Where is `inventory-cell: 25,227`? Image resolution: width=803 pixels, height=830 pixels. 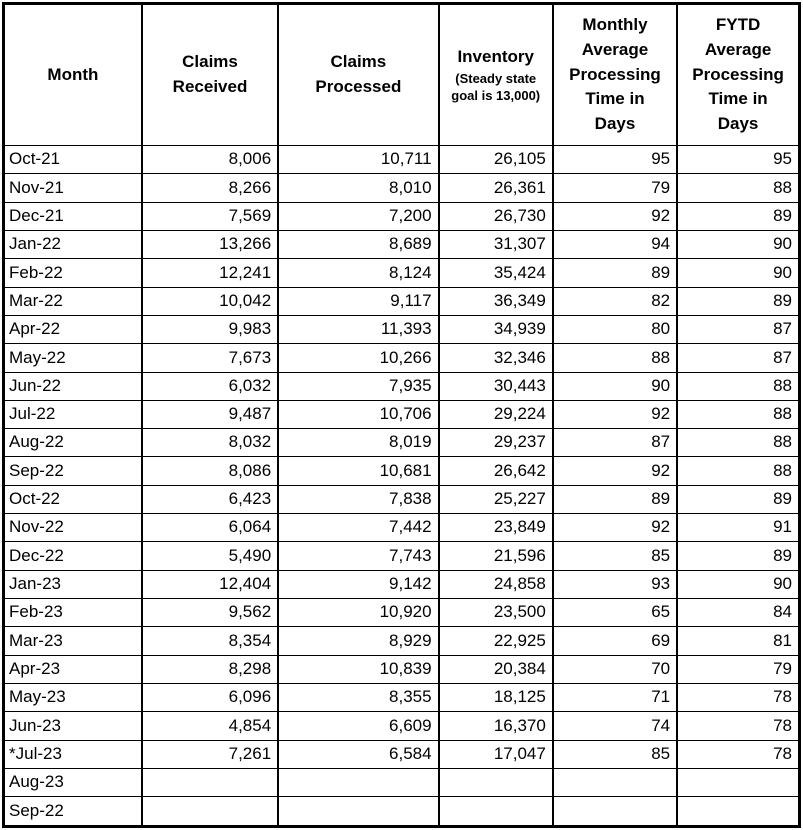 inventory-cell: 25,227 is located at coordinates (495, 499).